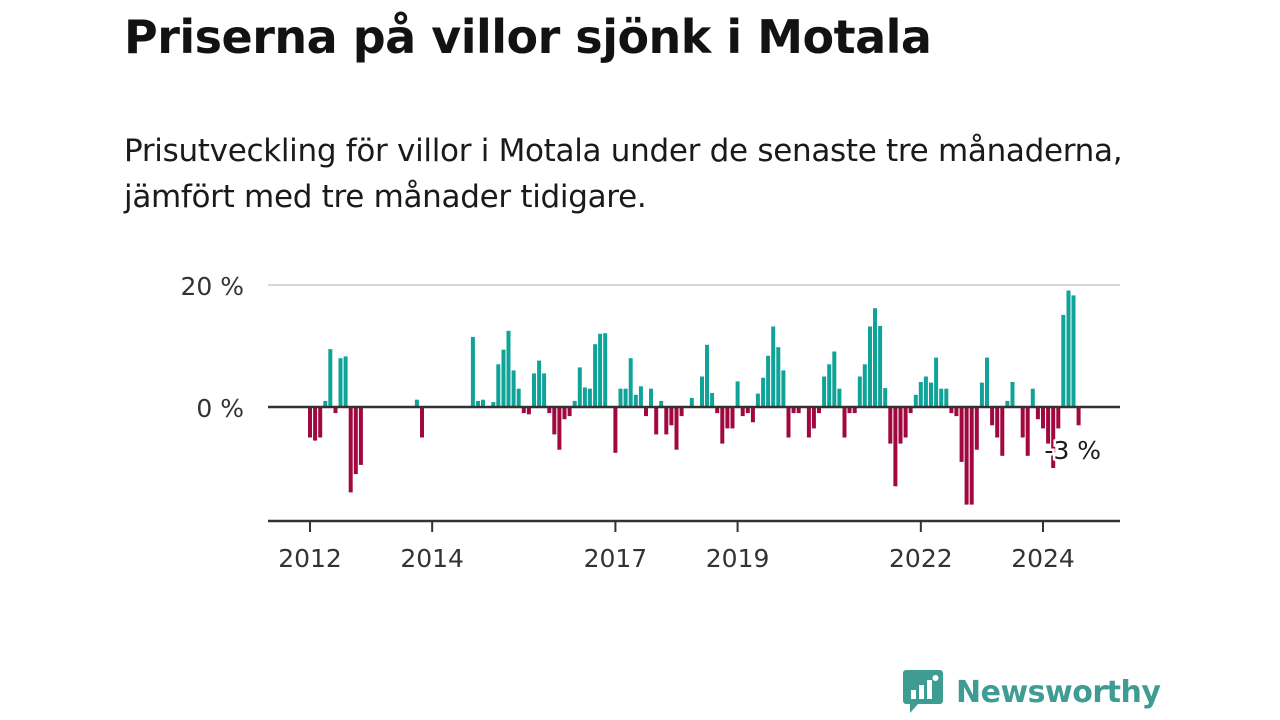  Describe the element at coordinates (921, 558) in the screenshot. I see `x-tick-label: 2022` at that location.